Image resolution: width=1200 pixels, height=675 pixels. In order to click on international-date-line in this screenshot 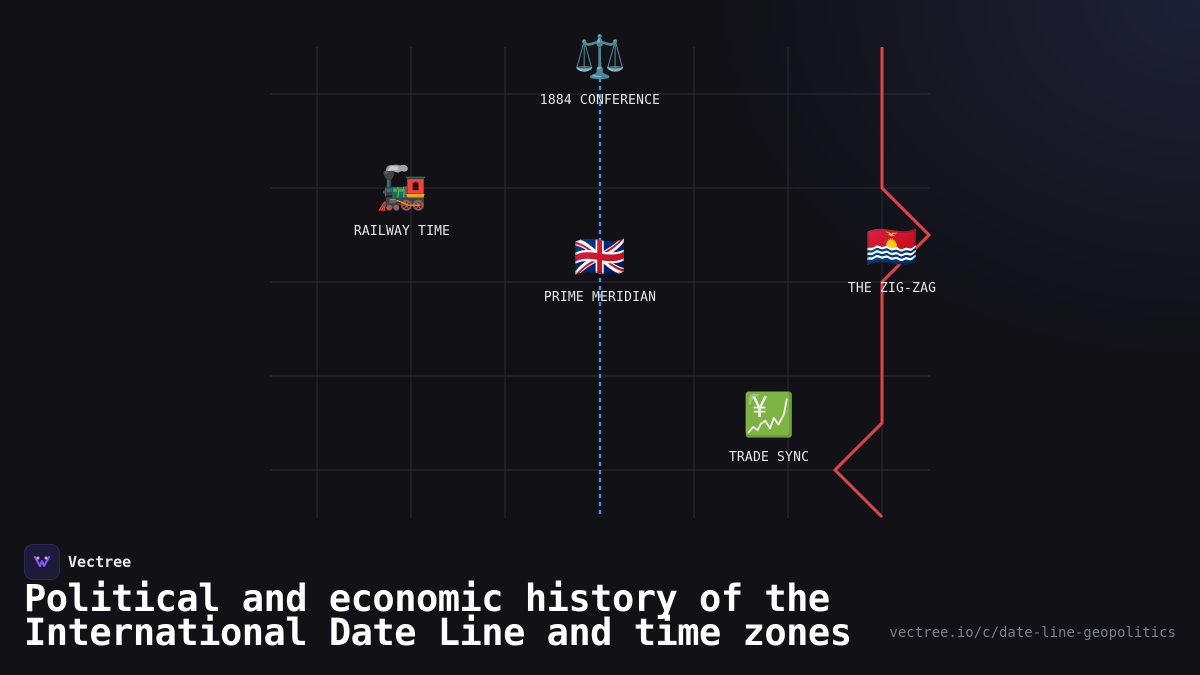, I will do `click(882, 283)`.